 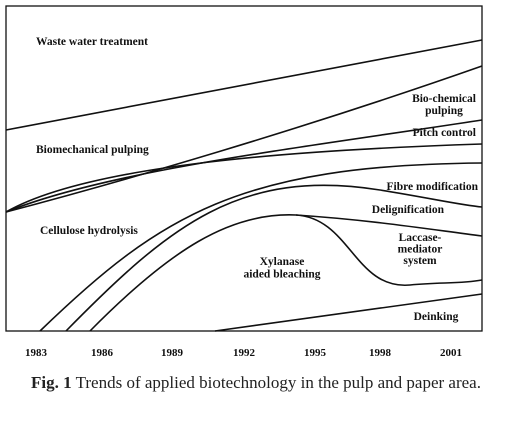 What do you see at coordinates (420, 238) in the screenshot?
I see `region-label-line: Laccase-` at bounding box center [420, 238].